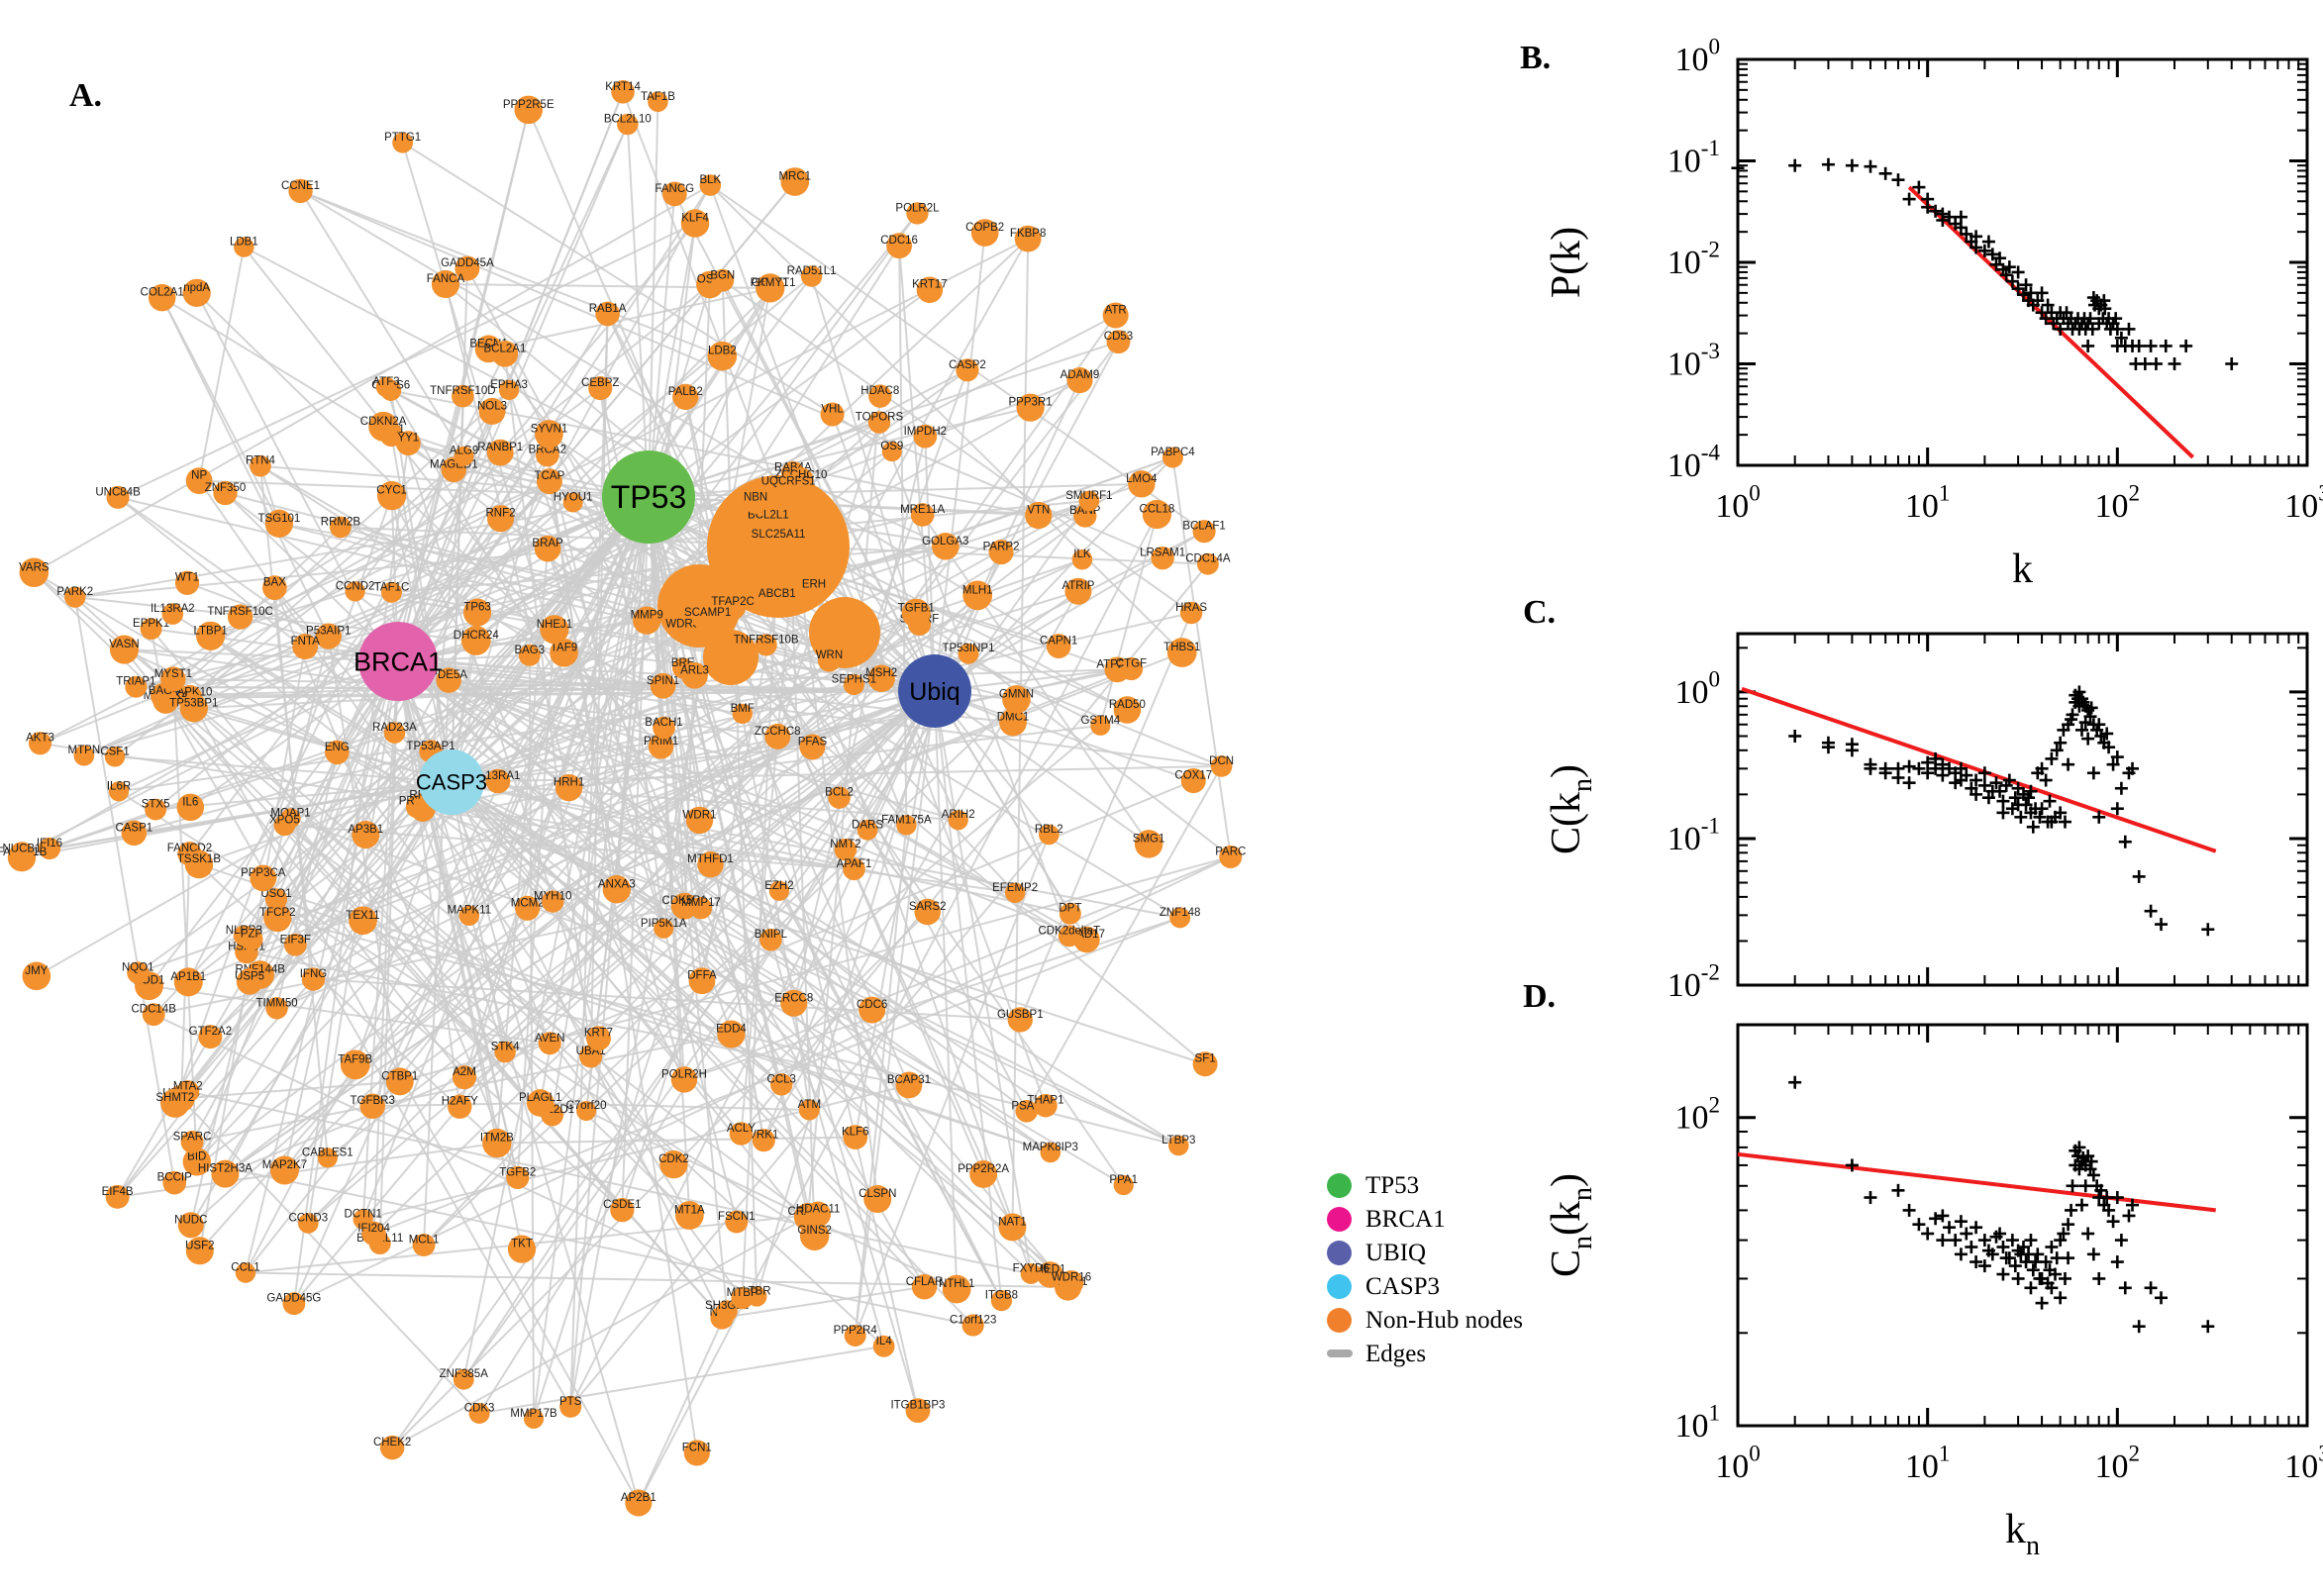 The width and height of the screenshot is (2323, 1596). What do you see at coordinates (300, 186) in the screenshot?
I see `svg-text: CCNE1` at bounding box center [300, 186].